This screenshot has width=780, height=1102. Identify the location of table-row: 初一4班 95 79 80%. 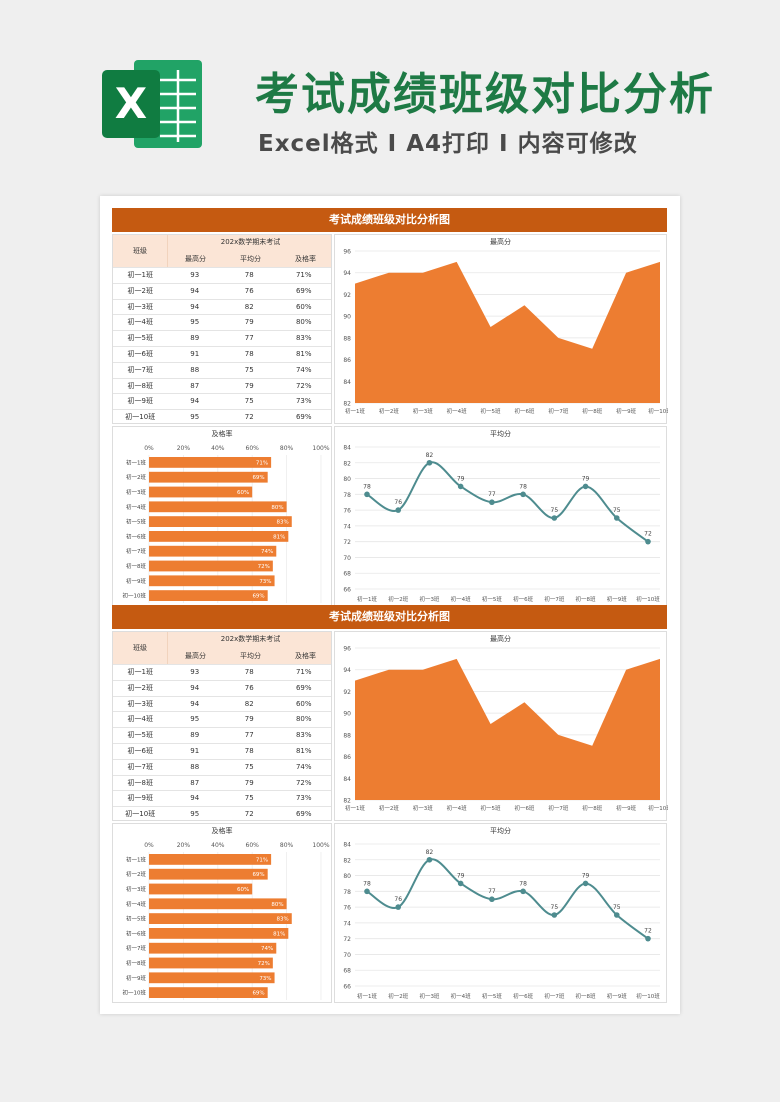
(222, 719).